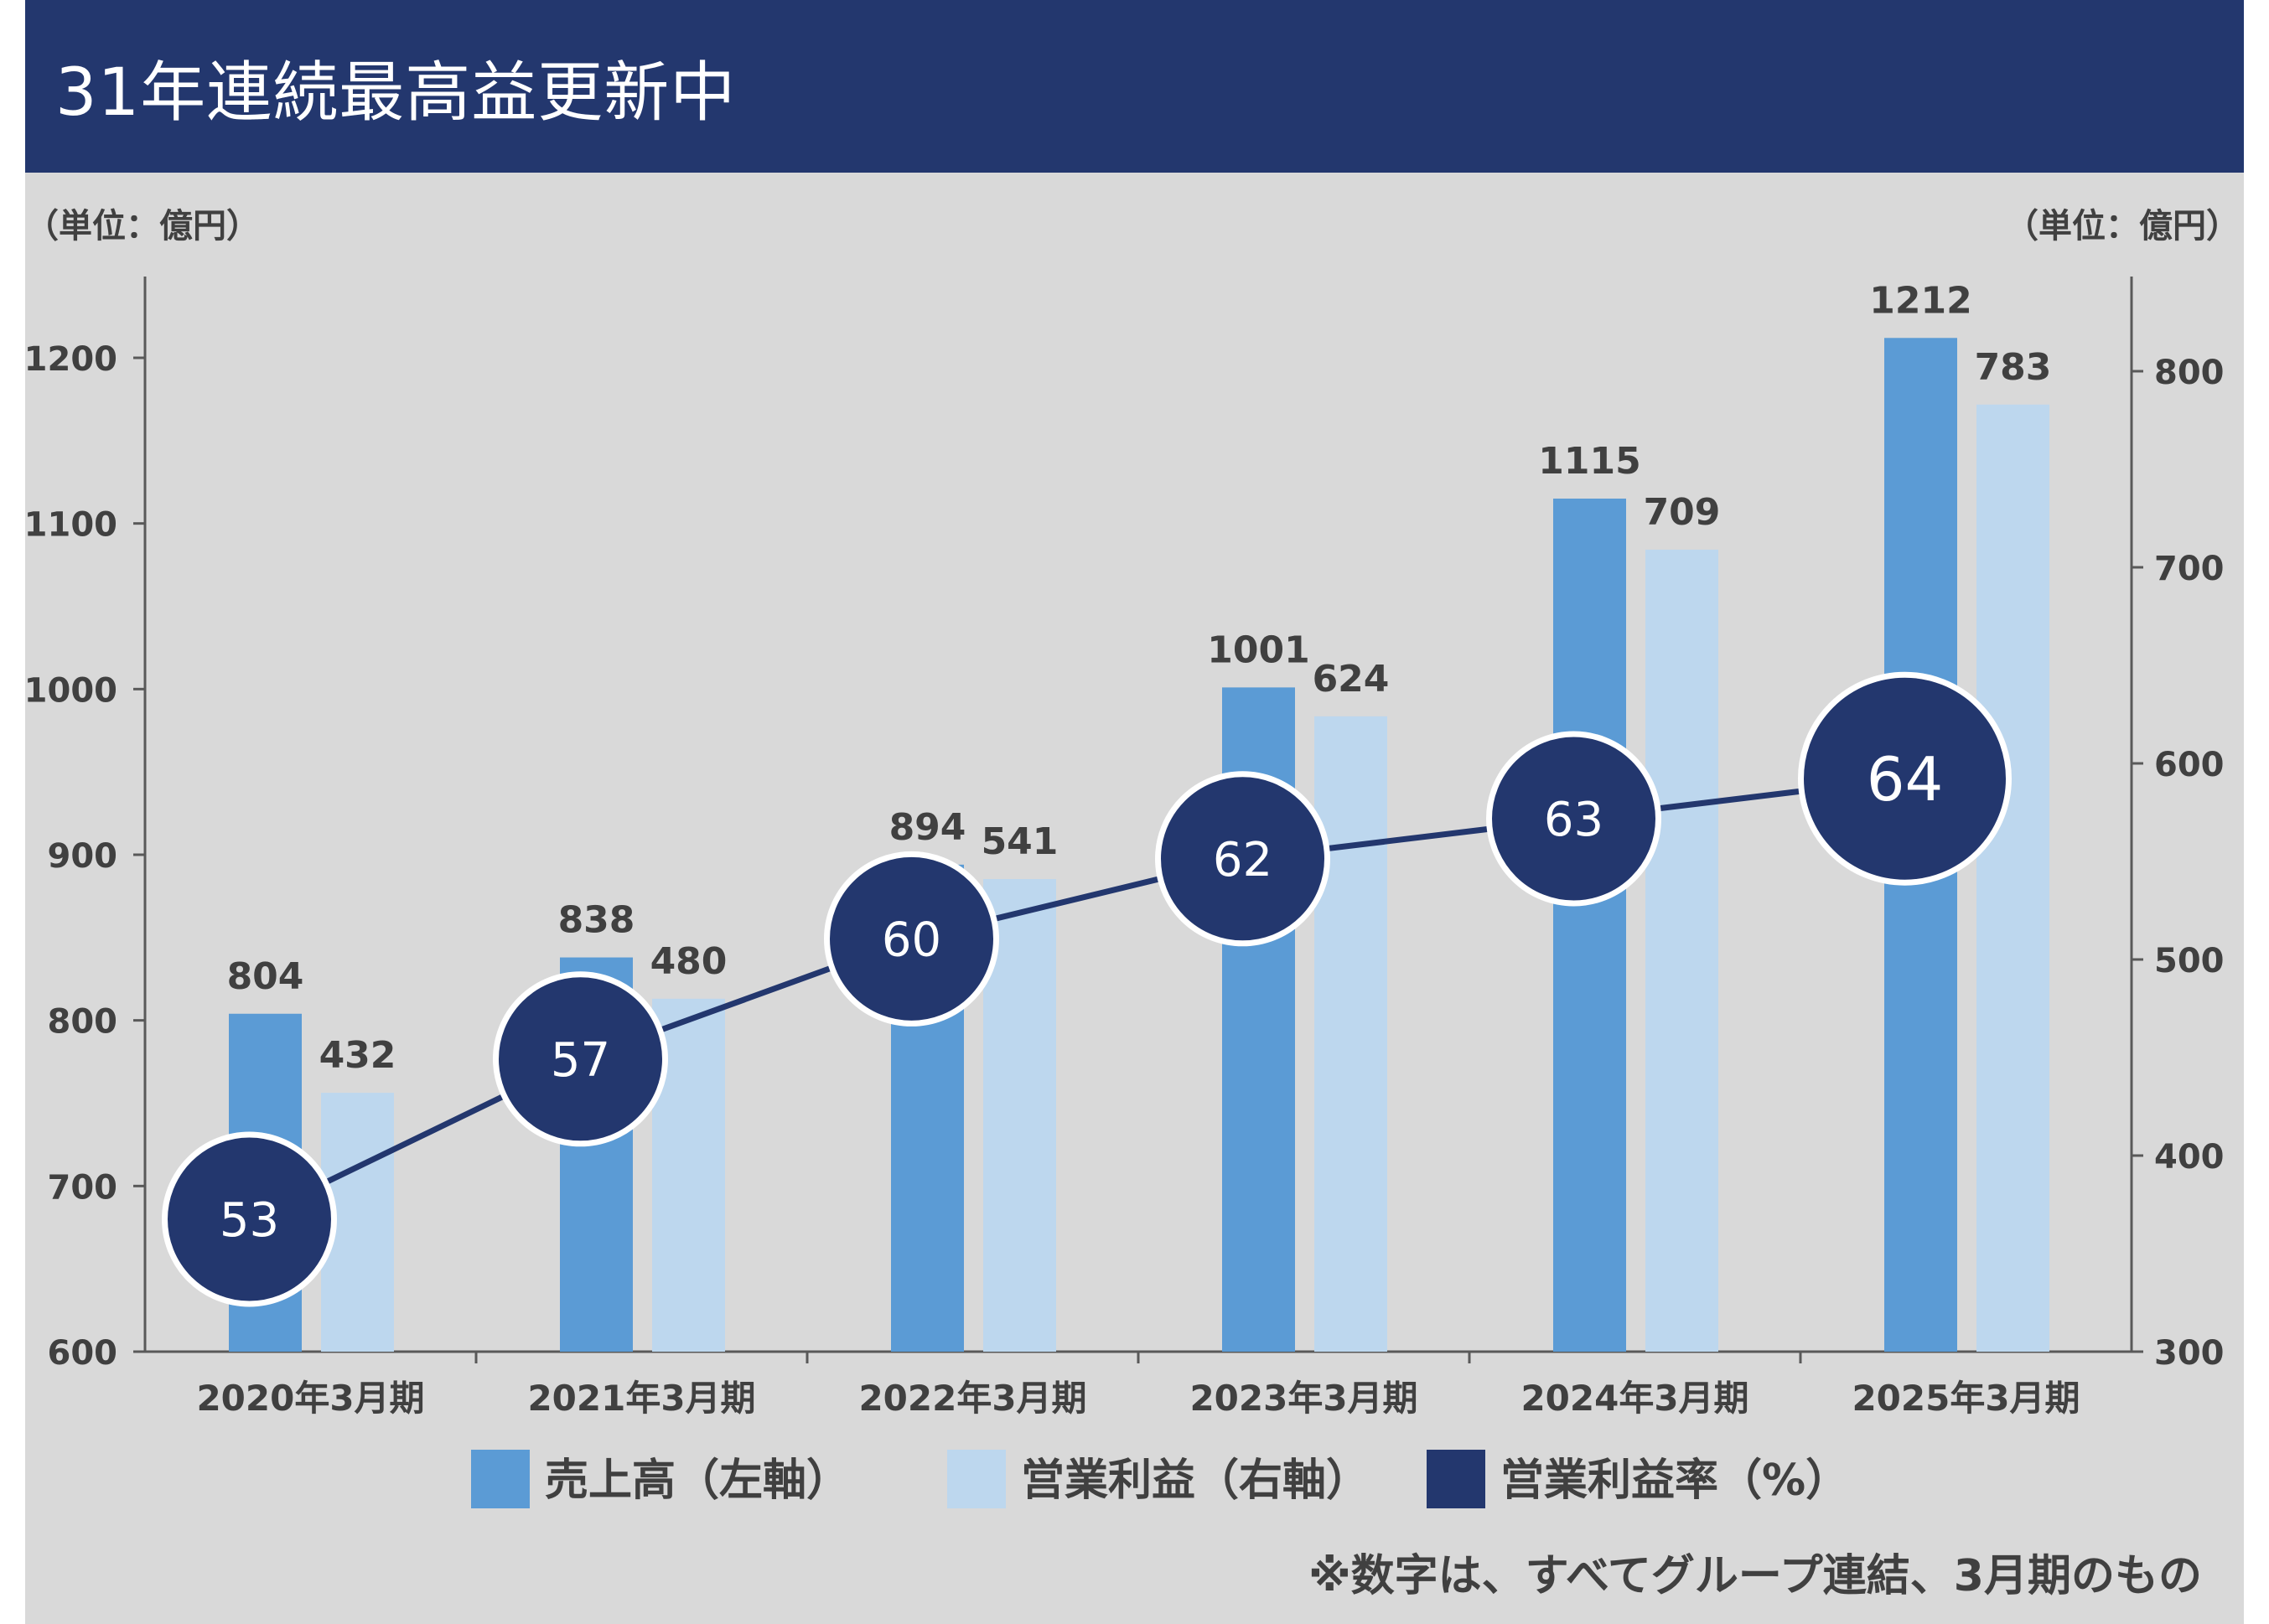  What do you see at coordinates (1134, 86) in the screenshot?
I see `title-bar: 31年連続最高益更新中` at bounding box center [1134, 86].